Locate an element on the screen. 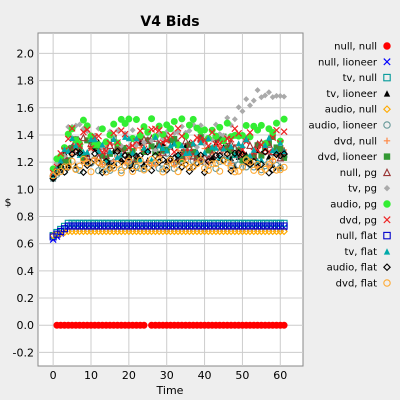 This screenshot has height=400, width=400. y-tick-label: 1.8 is located at coordinates (26, 81).